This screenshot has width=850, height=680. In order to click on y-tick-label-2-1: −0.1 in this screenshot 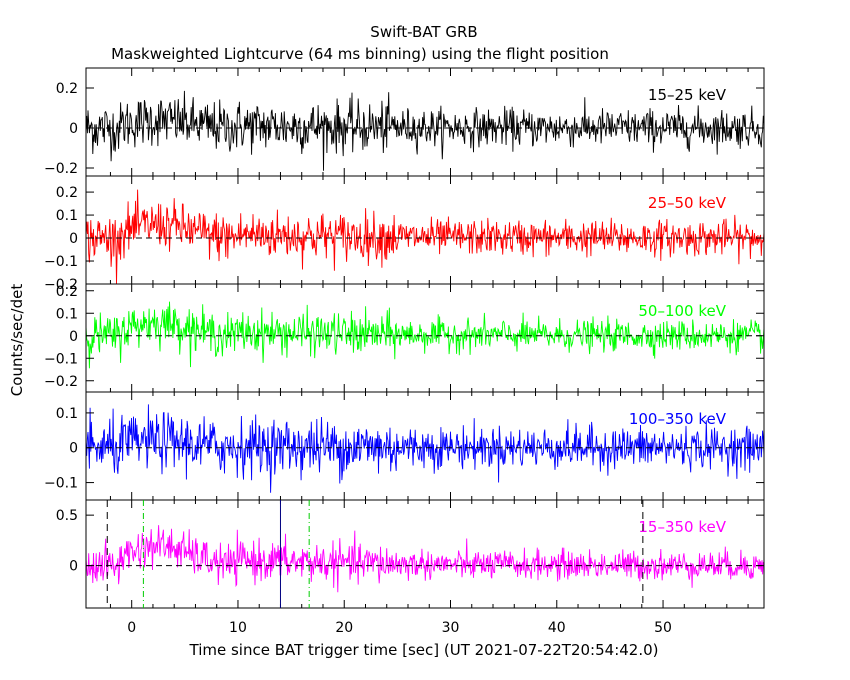, I will do `click(61, 359)`.